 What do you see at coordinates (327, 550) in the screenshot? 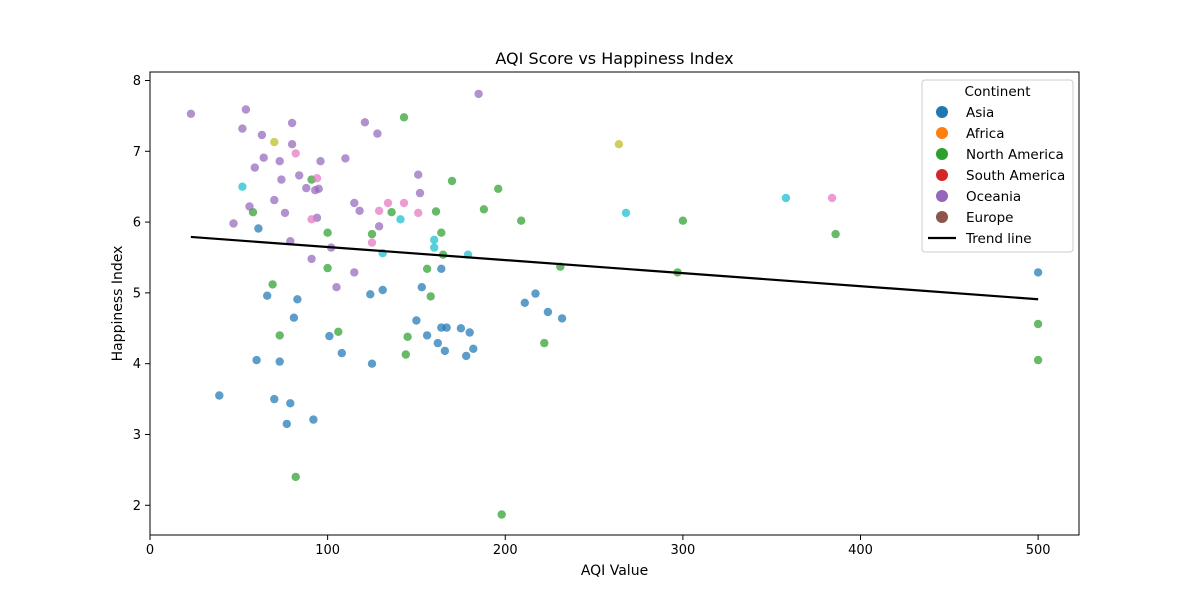
I see `x-tick-label: 100` at bounding box center [327, 550].